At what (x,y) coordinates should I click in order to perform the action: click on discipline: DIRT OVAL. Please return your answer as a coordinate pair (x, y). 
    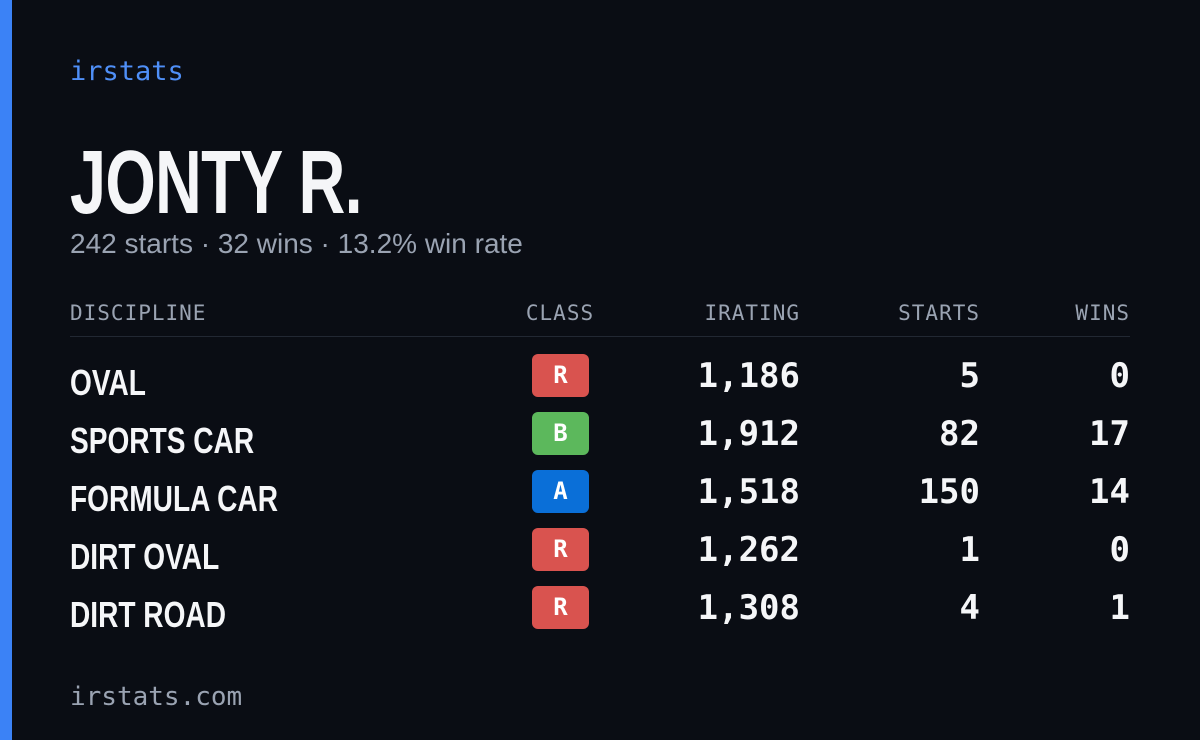
    Looking at the image, I should click on (145, 556).